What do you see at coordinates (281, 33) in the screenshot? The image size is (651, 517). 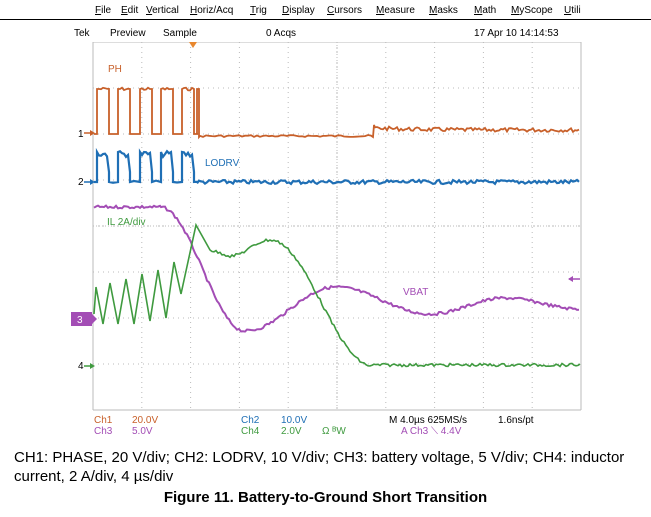 I see `acq-count: 0 Acqs` at bounding box center [281, 33].